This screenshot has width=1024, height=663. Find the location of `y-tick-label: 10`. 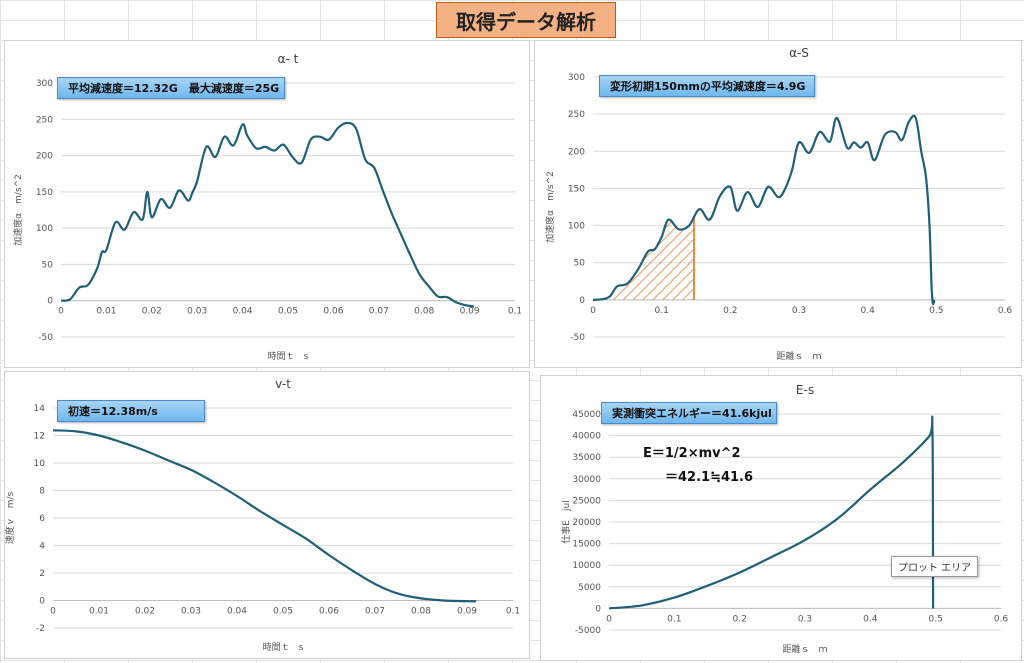

y-tick-label: 10 is located at coordinates (40, 464).